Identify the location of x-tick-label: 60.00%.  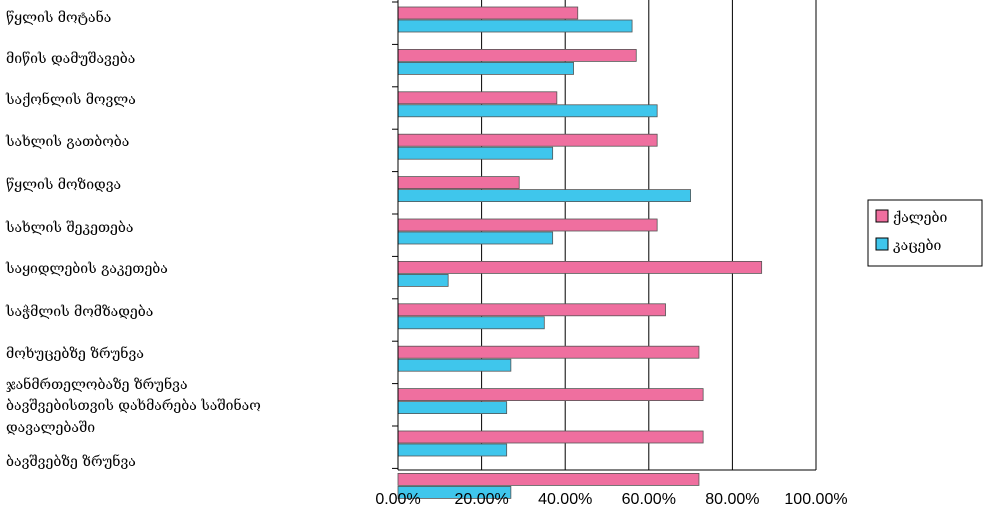
(649, 499).